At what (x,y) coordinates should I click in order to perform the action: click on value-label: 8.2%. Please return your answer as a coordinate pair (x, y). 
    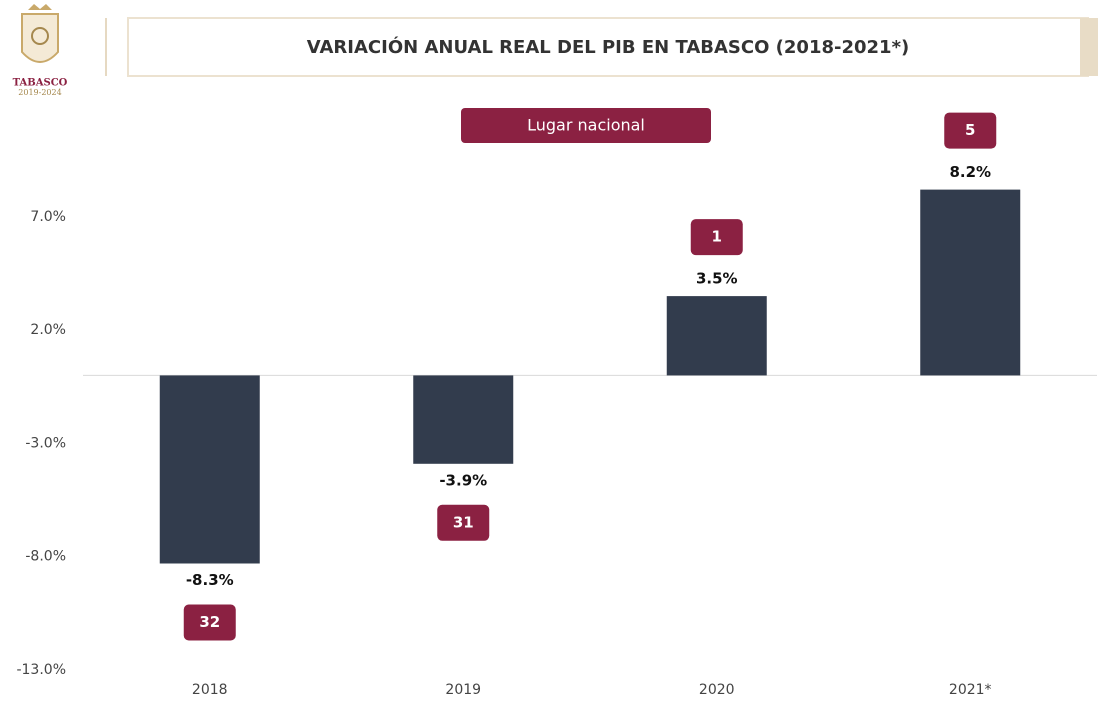
    Looking at the image, I should click on (970, 172).